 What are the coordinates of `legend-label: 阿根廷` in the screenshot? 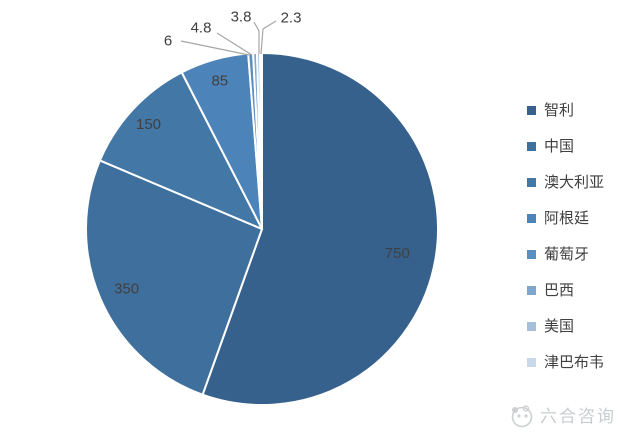 It's located at (567, 218).